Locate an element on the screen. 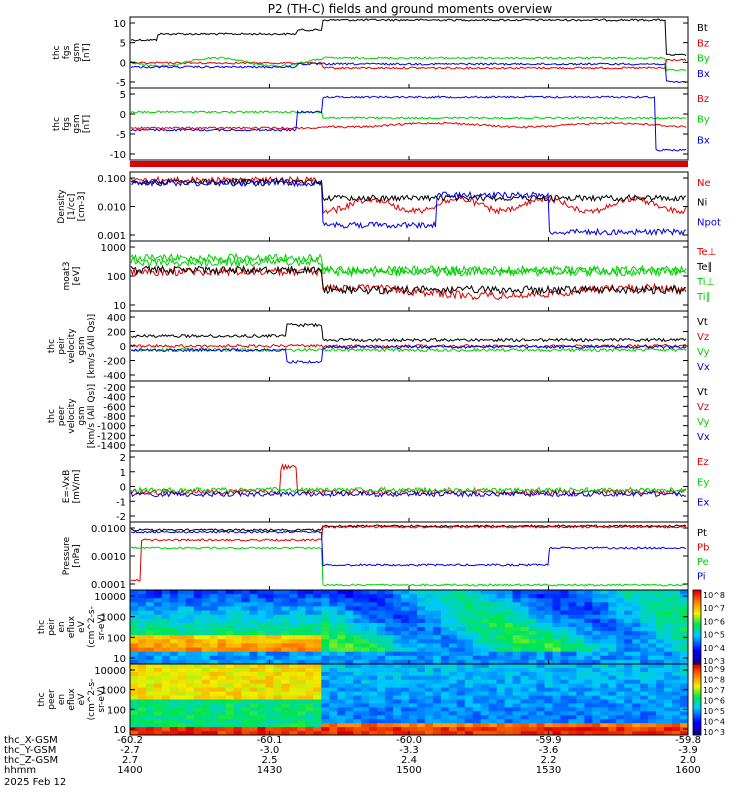 This screenshot has height=800, width=750. legend-entry: Bx is located at coordinates (703, 74).